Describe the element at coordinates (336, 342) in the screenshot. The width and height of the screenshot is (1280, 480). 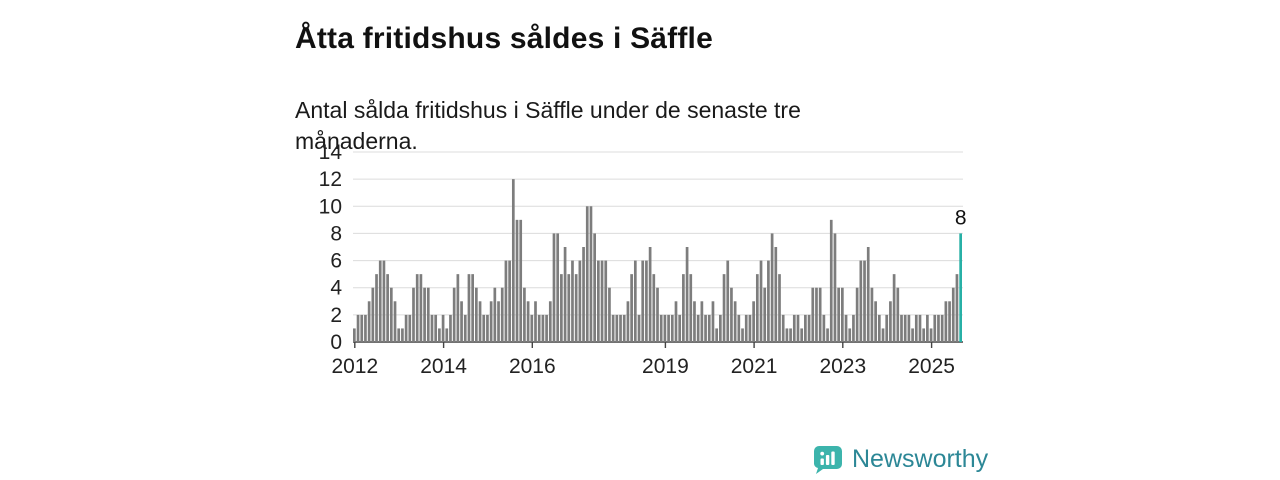
I see `svg-text: 0` at that location.